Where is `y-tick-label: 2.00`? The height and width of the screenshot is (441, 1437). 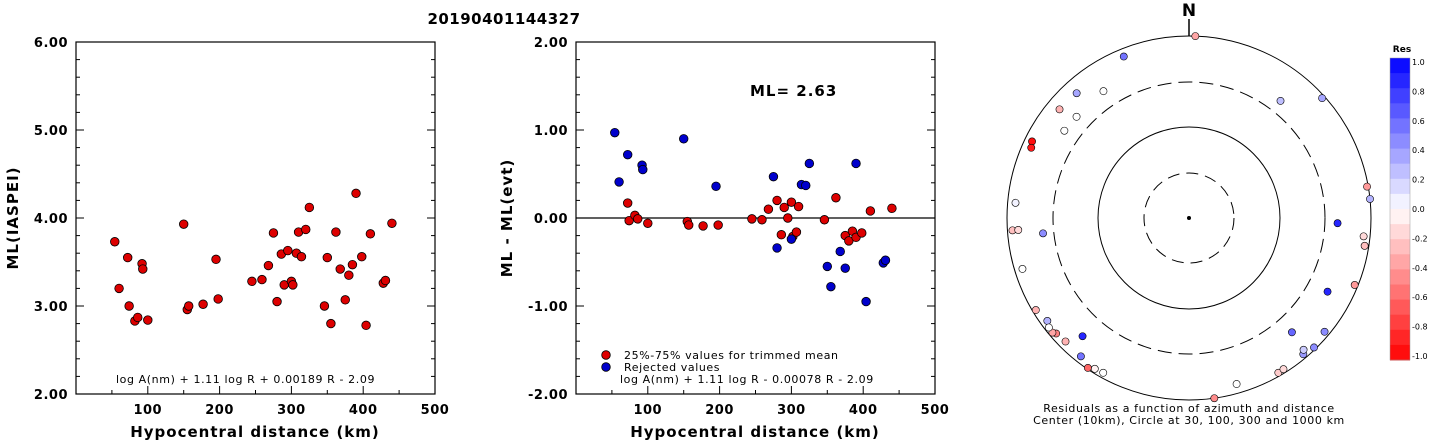
y-tick-label: 2.00 is located at coordinates (51, 395).